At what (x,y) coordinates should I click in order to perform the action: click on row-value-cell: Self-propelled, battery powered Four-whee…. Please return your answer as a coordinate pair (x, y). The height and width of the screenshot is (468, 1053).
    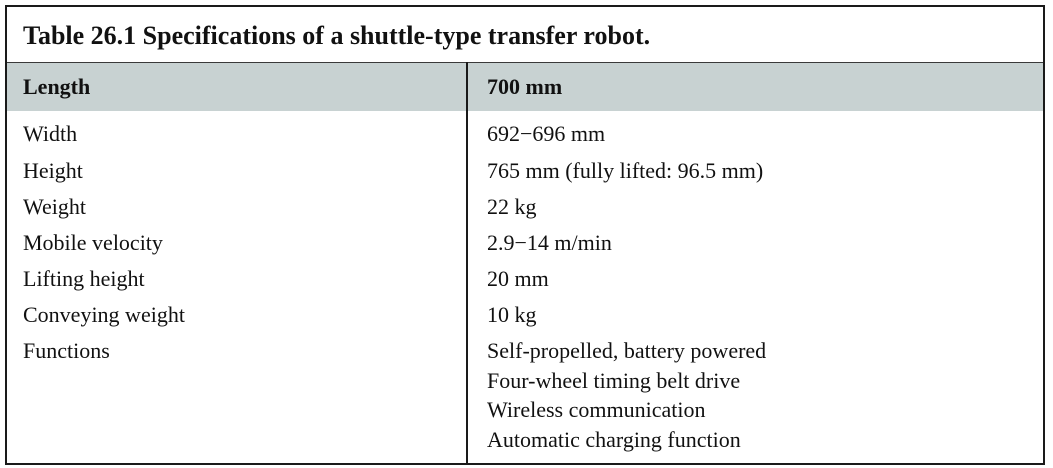
    Looking at the image, I should click on (626, 395).